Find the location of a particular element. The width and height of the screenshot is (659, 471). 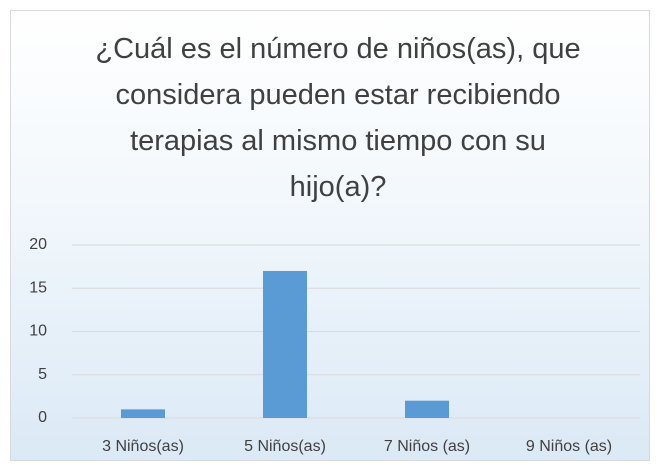

y-tick-label: 5 is located at coordinates (42, 374).